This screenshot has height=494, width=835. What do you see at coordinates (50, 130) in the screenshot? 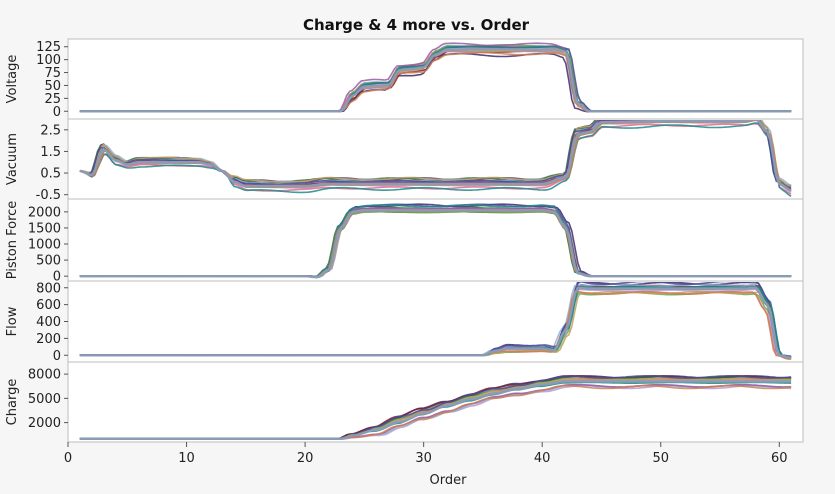
I see `y-tick-label: 2.5` at bounding box center [50, 130].